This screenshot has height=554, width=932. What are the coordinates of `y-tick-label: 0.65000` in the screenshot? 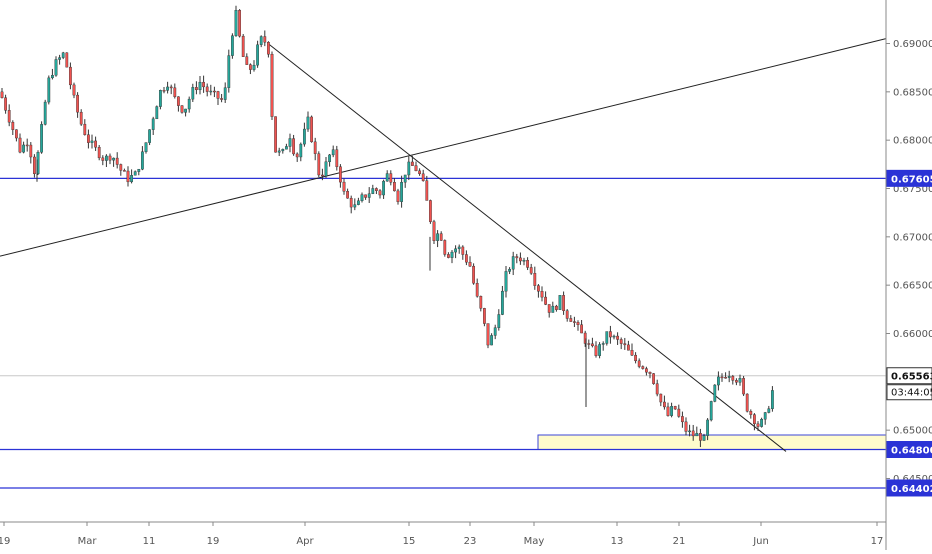 It's located at (912, 431).